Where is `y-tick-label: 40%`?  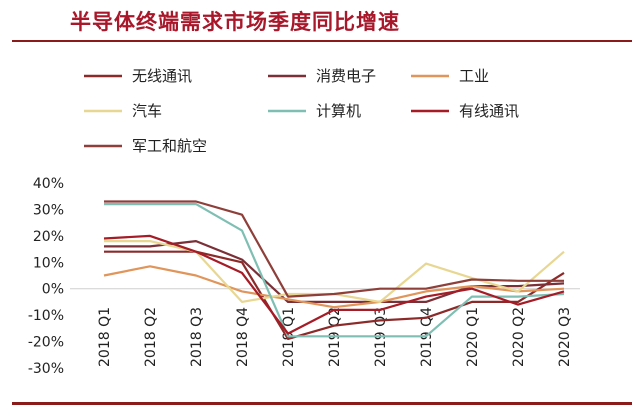 y-tick-label: 40% is located at coordinates (48, 184).